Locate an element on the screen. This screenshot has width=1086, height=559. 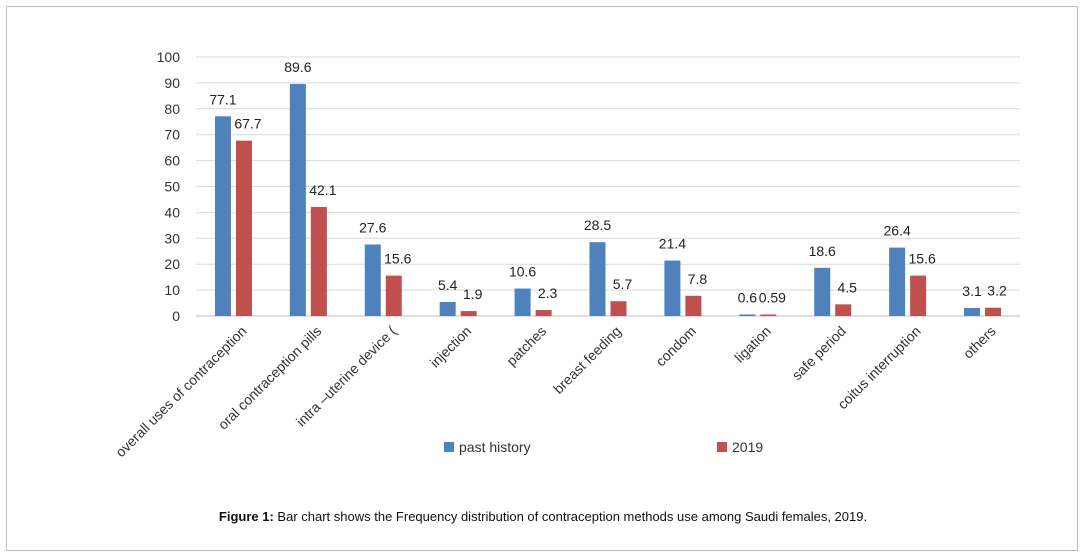
data-label-past-history-9: 26.4 is located at coordinates (897, 231).